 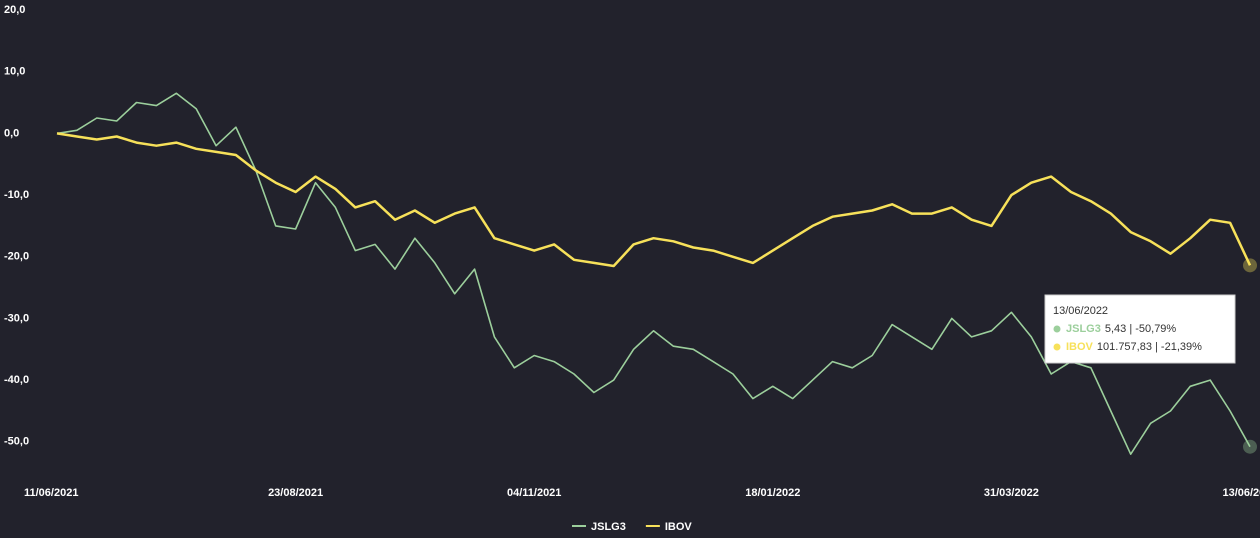 I want to click on y-tick-label: -10,0, so click(x=16, y=195).